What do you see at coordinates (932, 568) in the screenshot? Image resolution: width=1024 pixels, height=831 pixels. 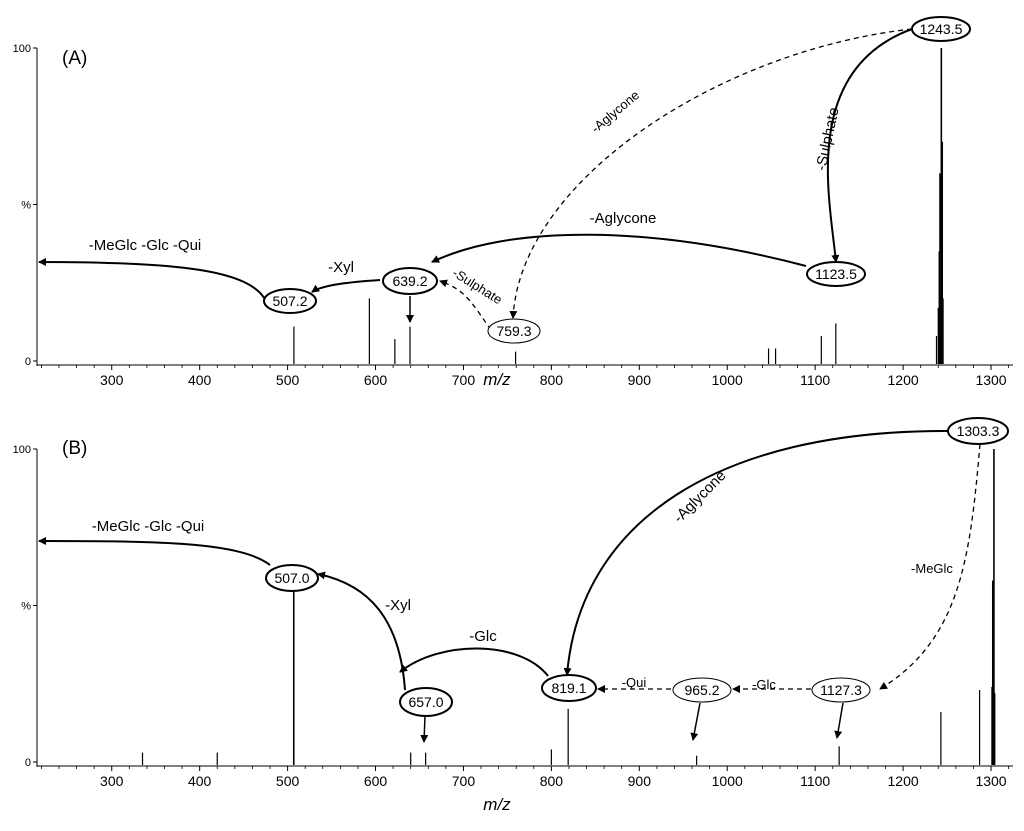 I see `loss-label-meglc: -MeGlc` at bounding box center [932, 568].